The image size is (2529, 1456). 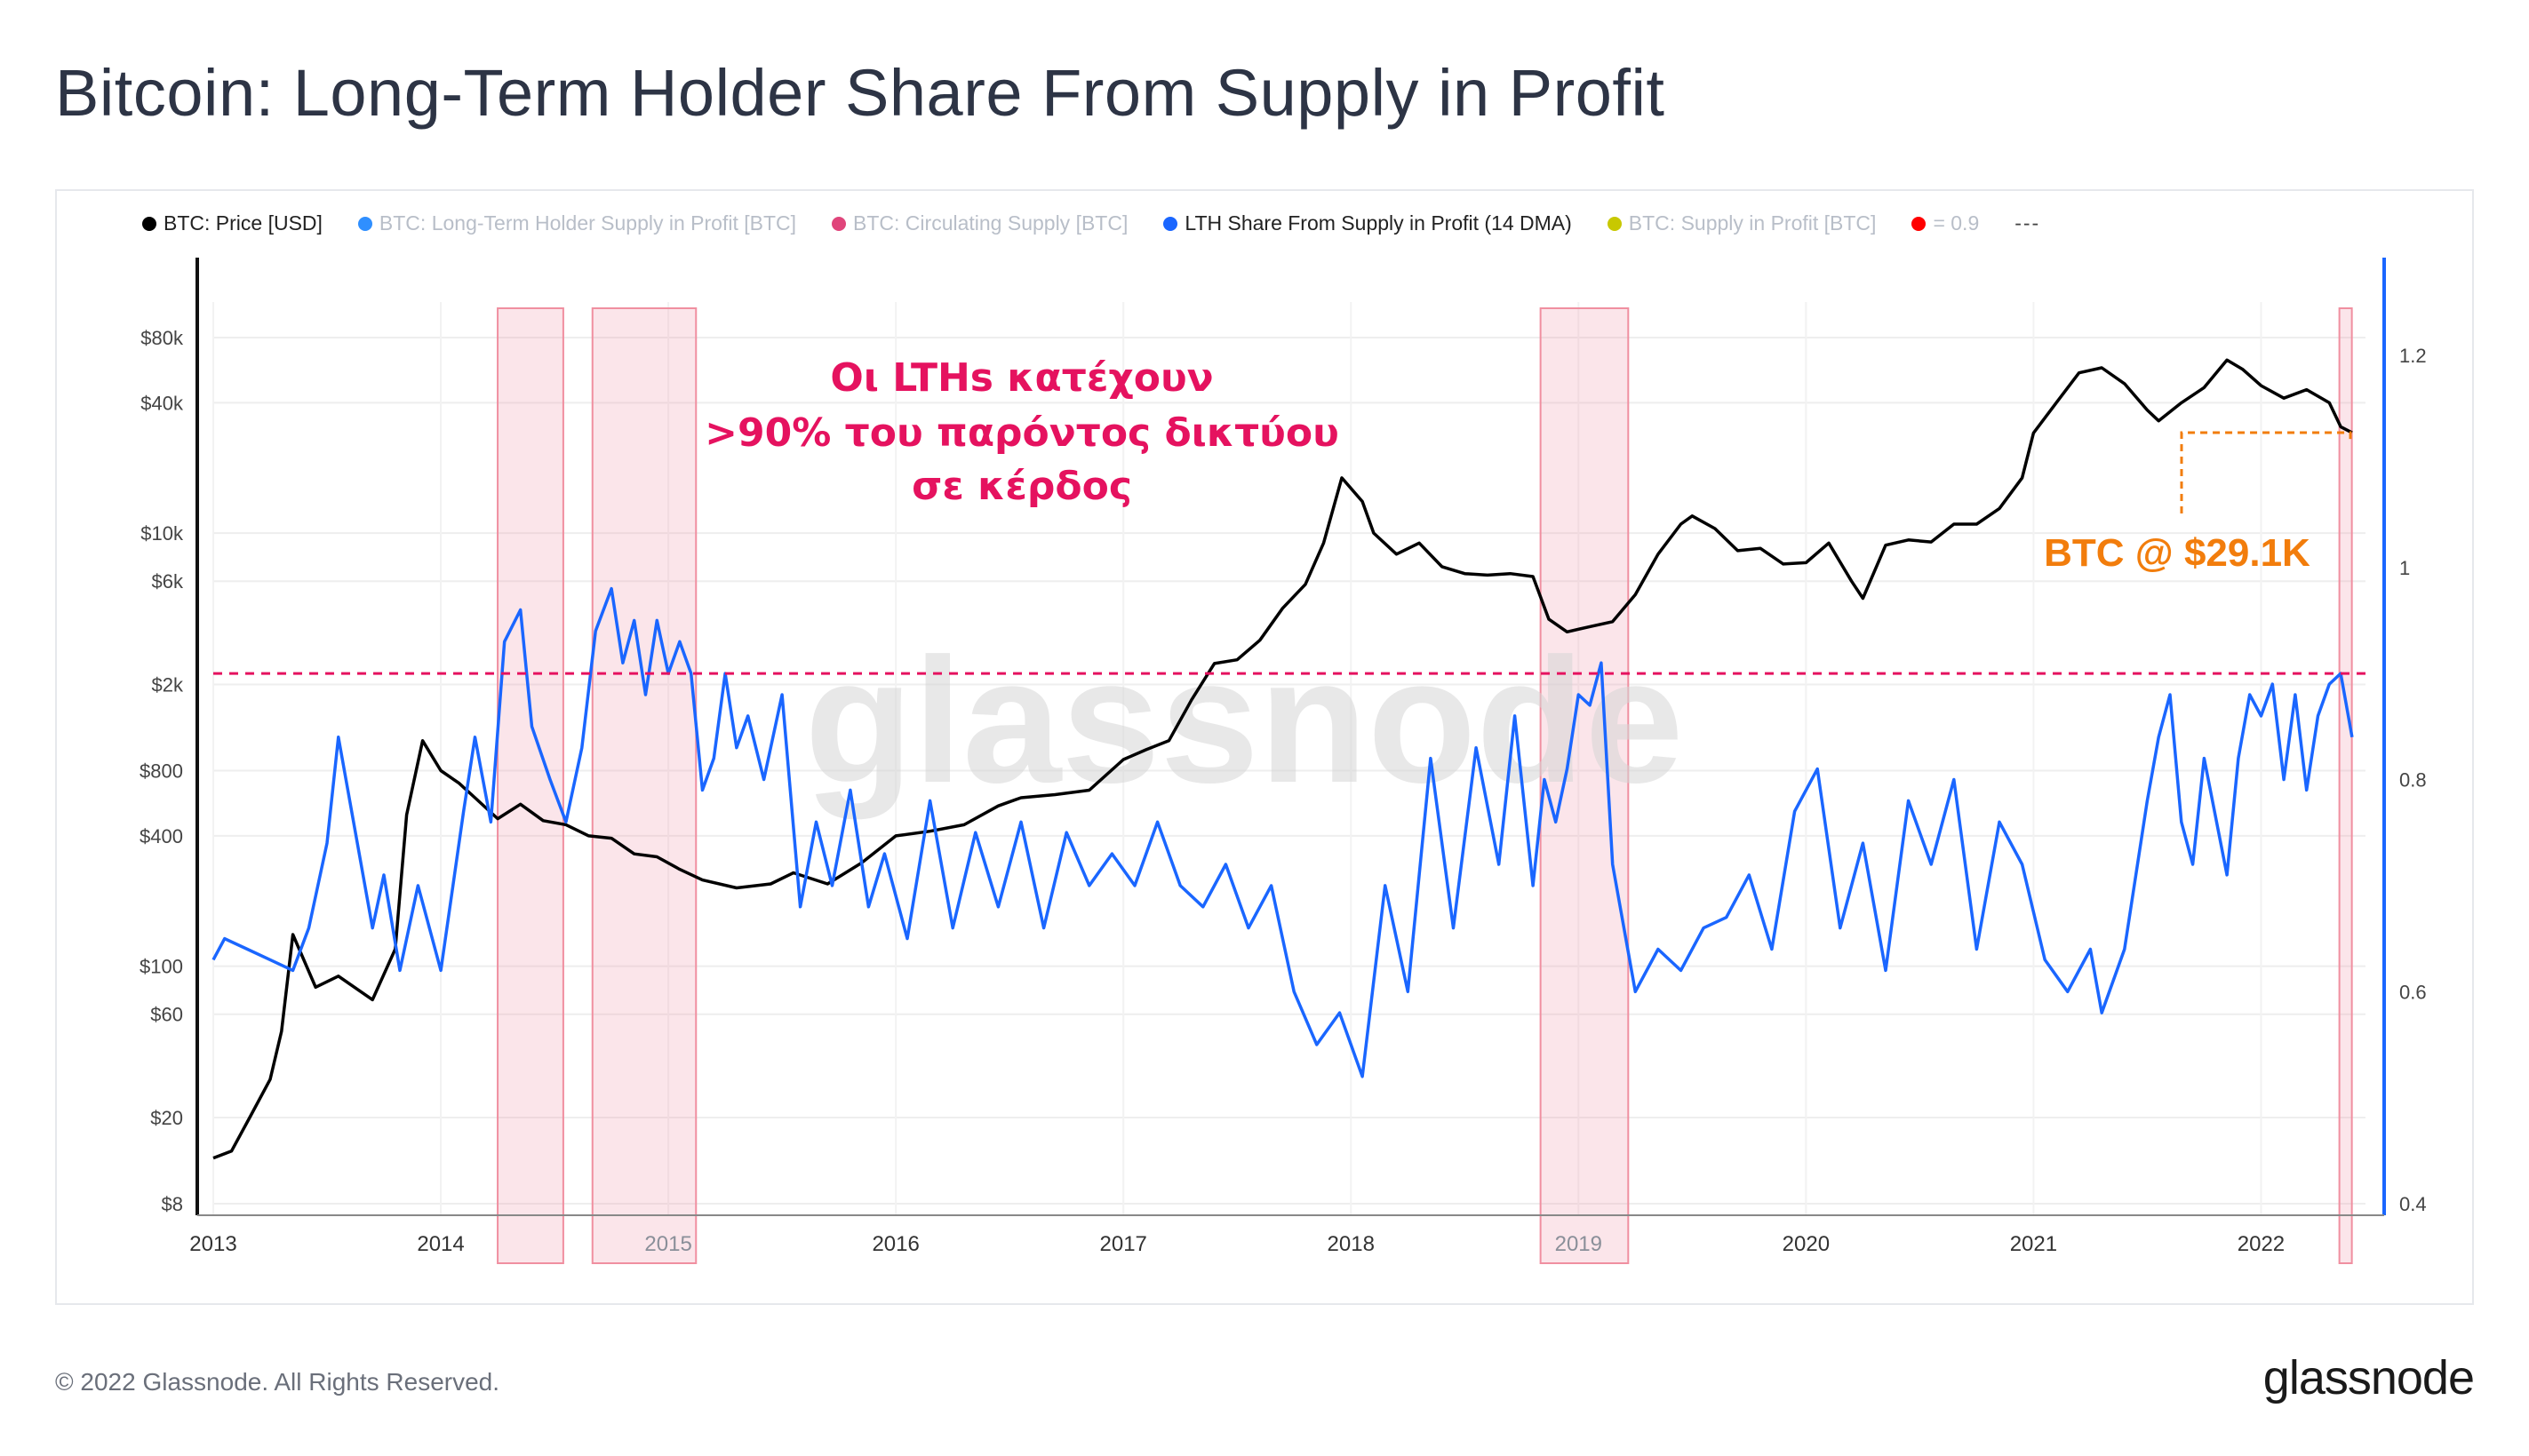 I want to click on watermark-text: glassnode, so click(x=1243, y=721).